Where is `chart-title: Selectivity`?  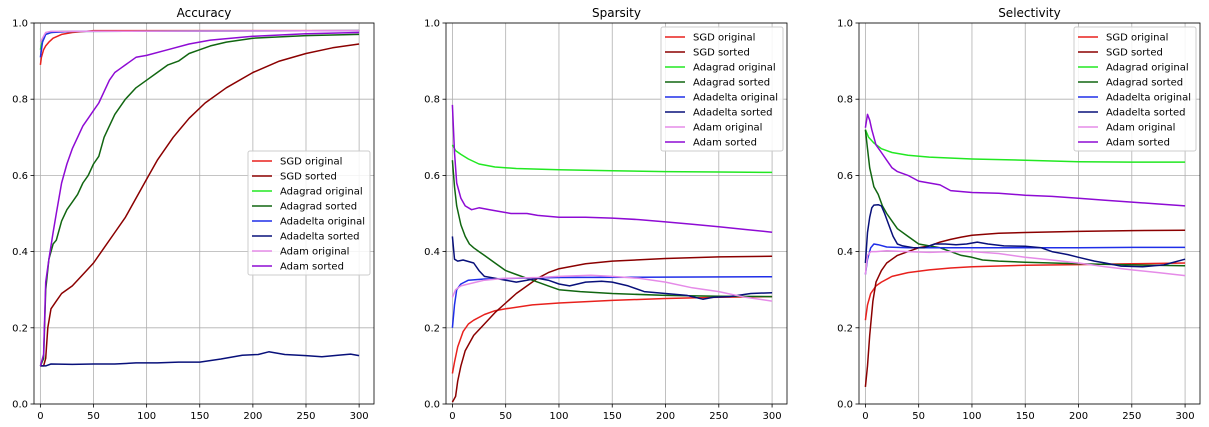
chart-title: Selectivity is located at coordinates (1029, 13).